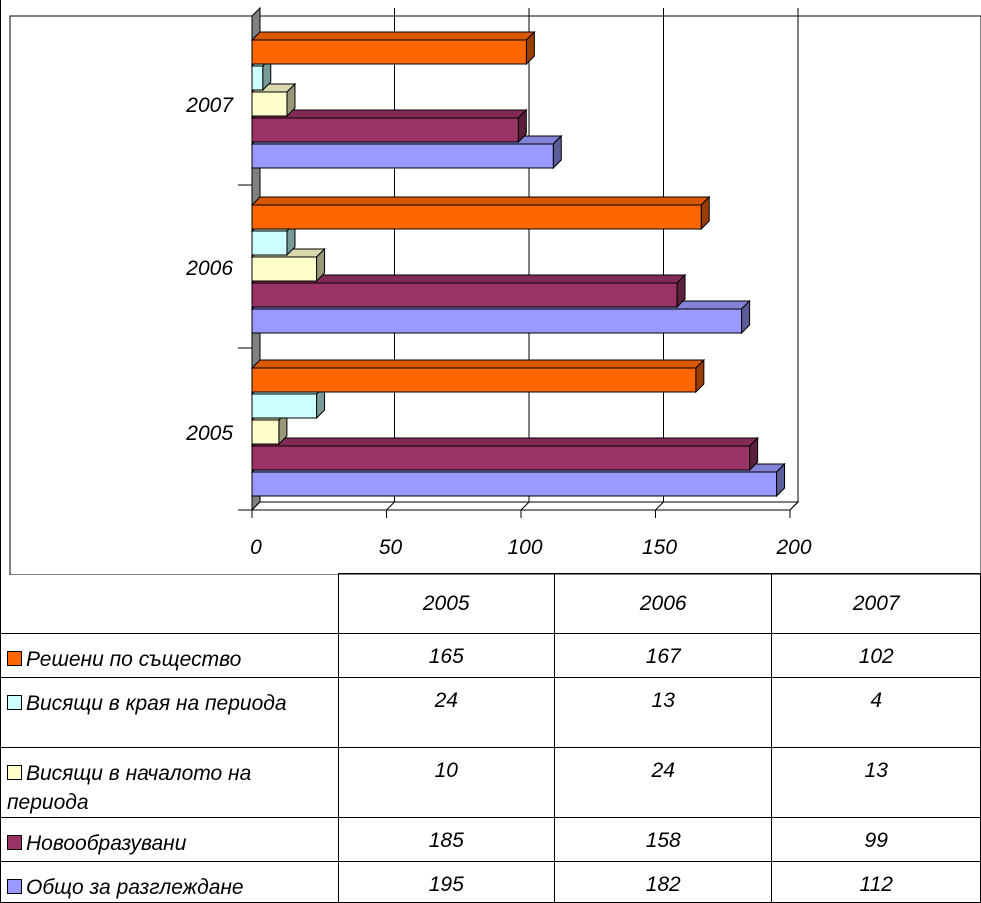 The width and height of the screenshot is (981, 903). What do you see at coordinates (480, 201) in the screenshot?
I see `bar-решени-по-същество-2006-top` at bounding box center [480, 201].